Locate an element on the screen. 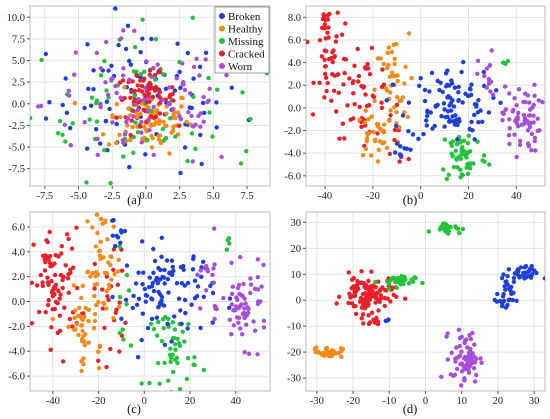  x-tick-label: 20 is located at coordinates (468, 196).